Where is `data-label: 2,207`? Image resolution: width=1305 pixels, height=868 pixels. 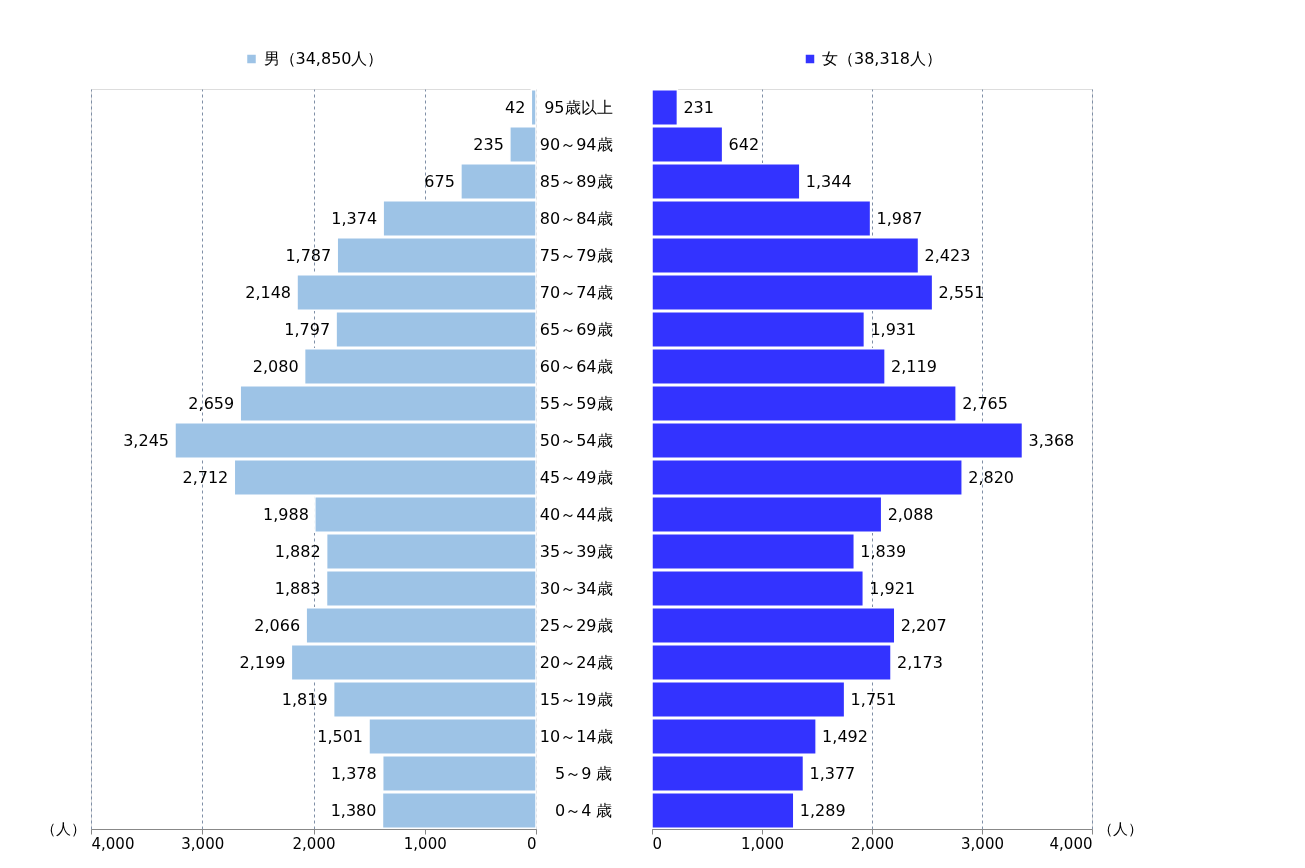
data-label: 2,207 is located at coordinates (923, 625).